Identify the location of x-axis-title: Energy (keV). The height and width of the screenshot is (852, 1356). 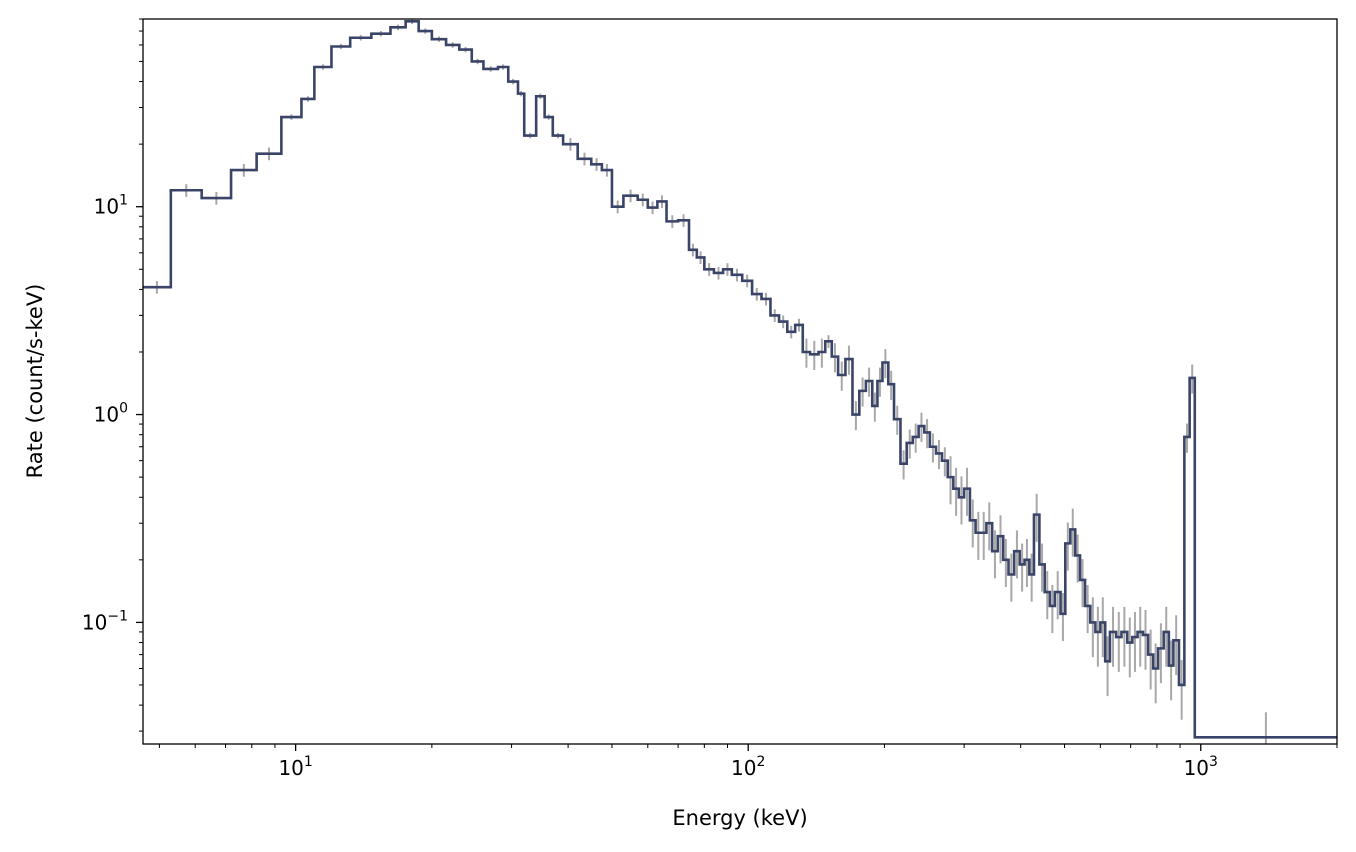
(739, 818).